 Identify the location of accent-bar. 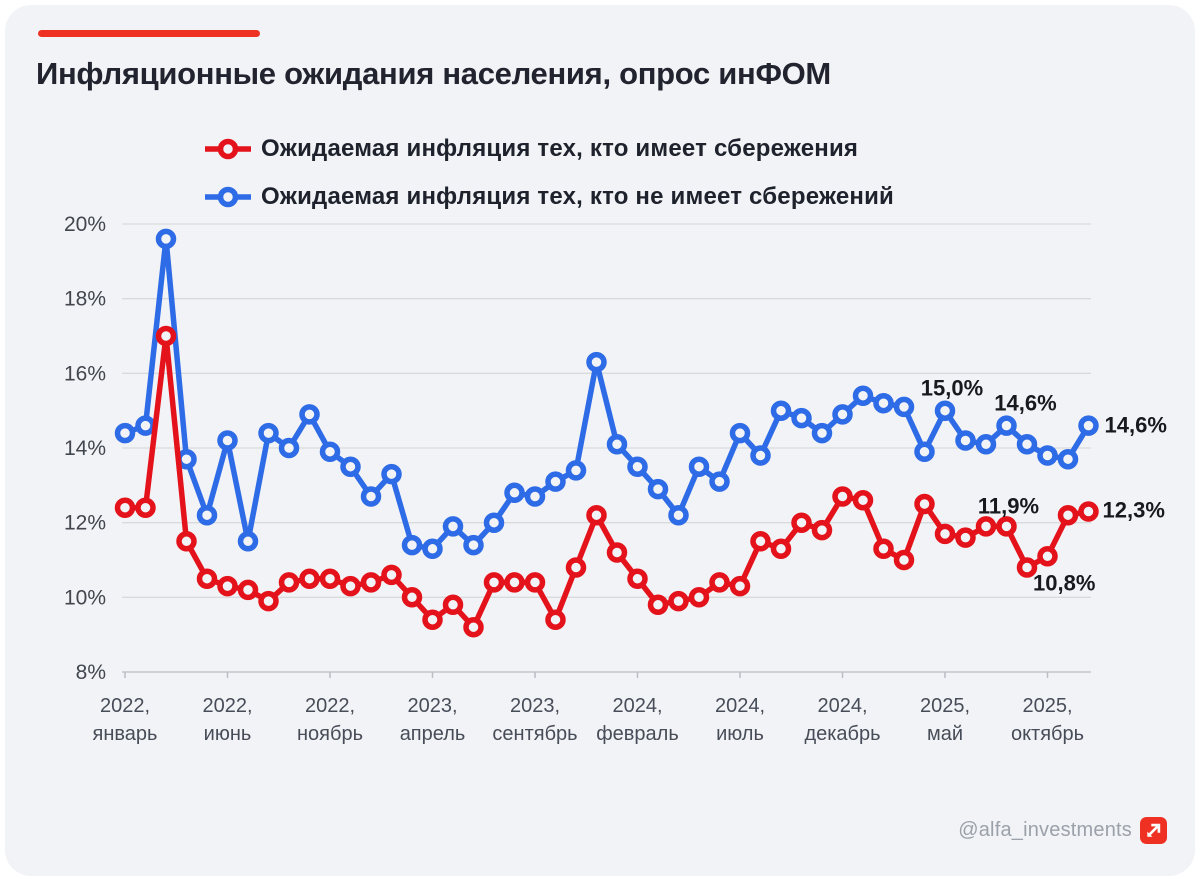
(149, 33).